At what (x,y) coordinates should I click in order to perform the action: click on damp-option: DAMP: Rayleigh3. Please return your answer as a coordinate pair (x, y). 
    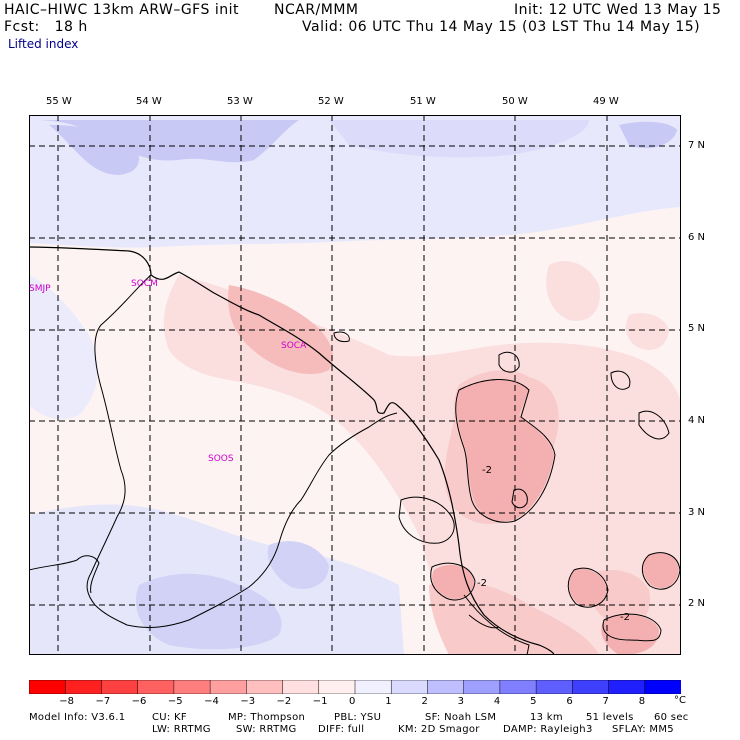
    Looking at the image, I should click on (548, 729).